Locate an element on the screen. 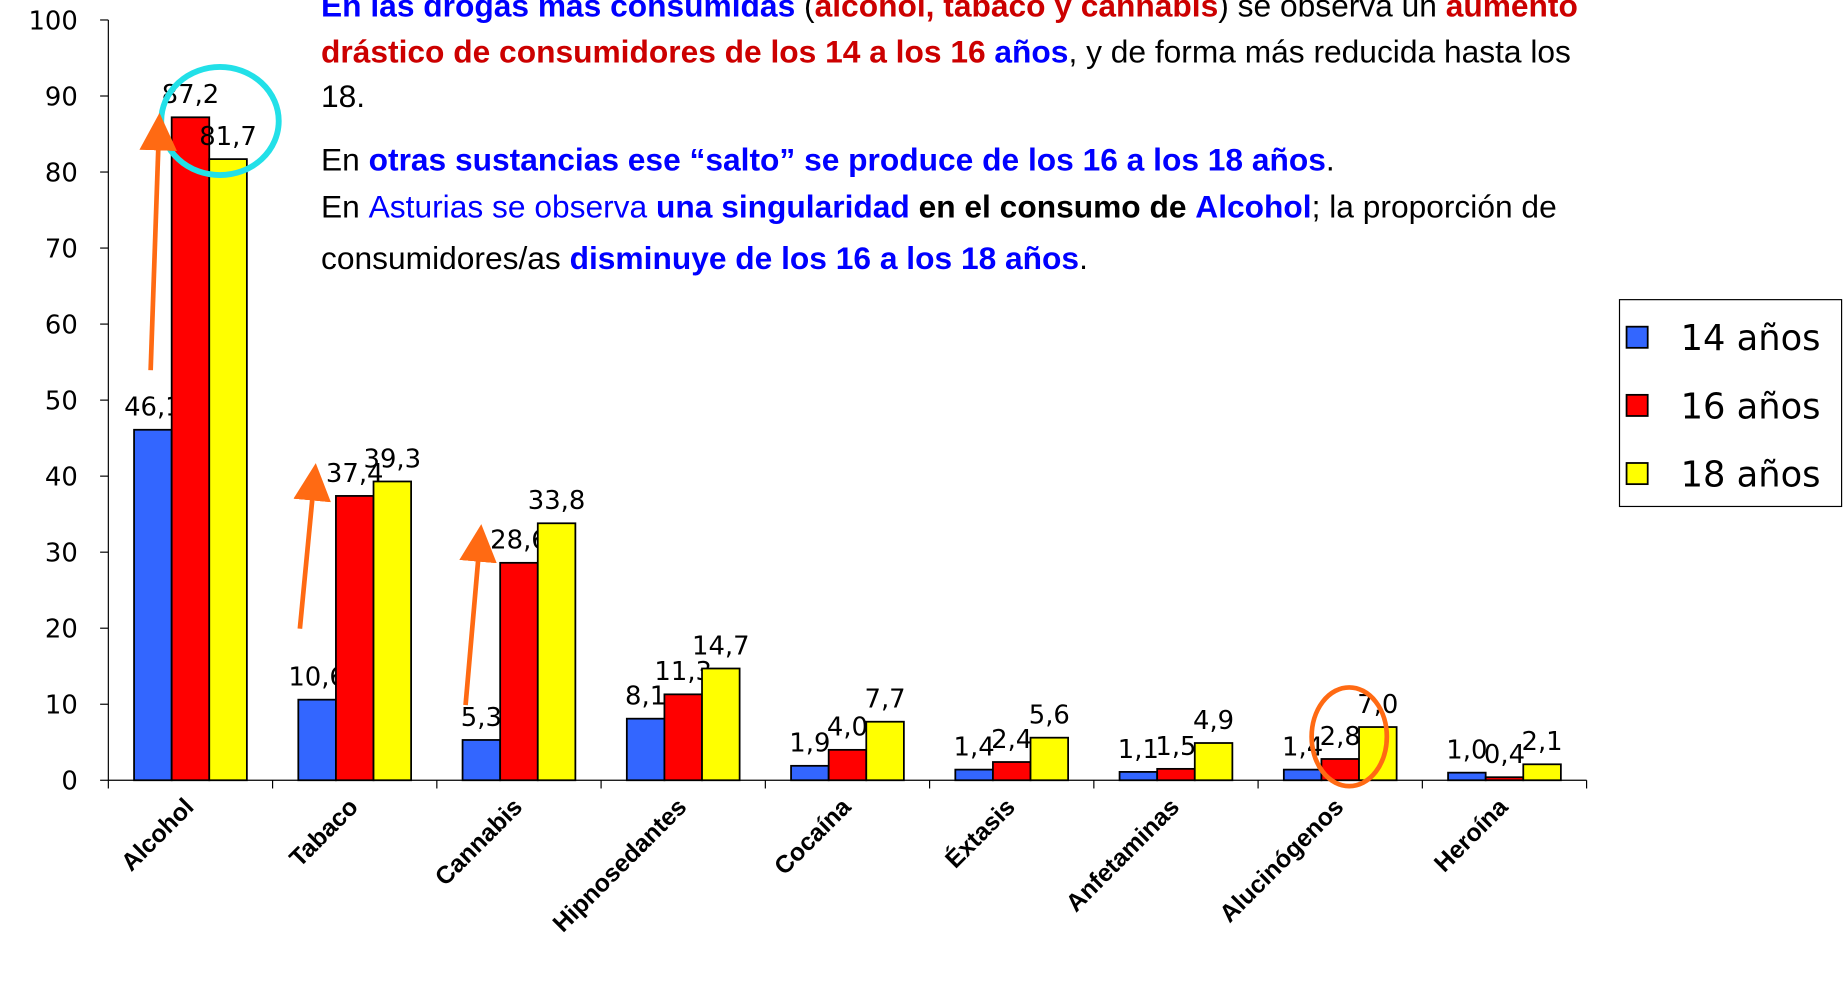  value-label: 2,4 is located at coordinates (1011, 740).